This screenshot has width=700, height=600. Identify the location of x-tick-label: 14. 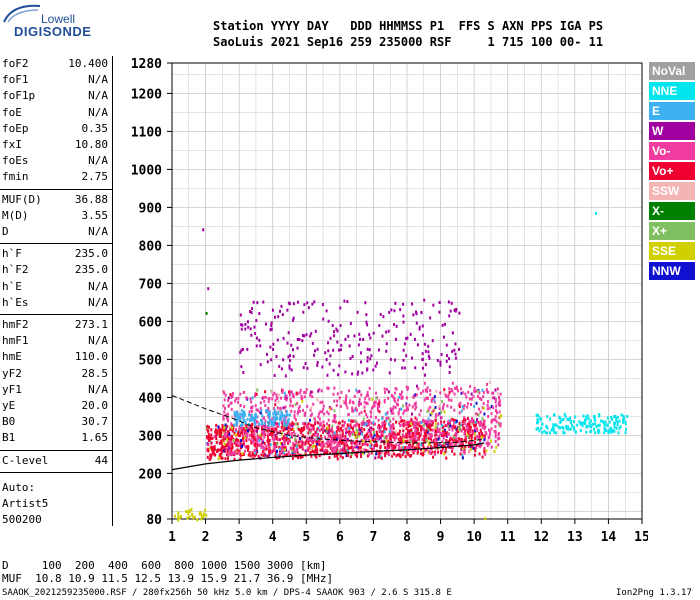
(609, 537).